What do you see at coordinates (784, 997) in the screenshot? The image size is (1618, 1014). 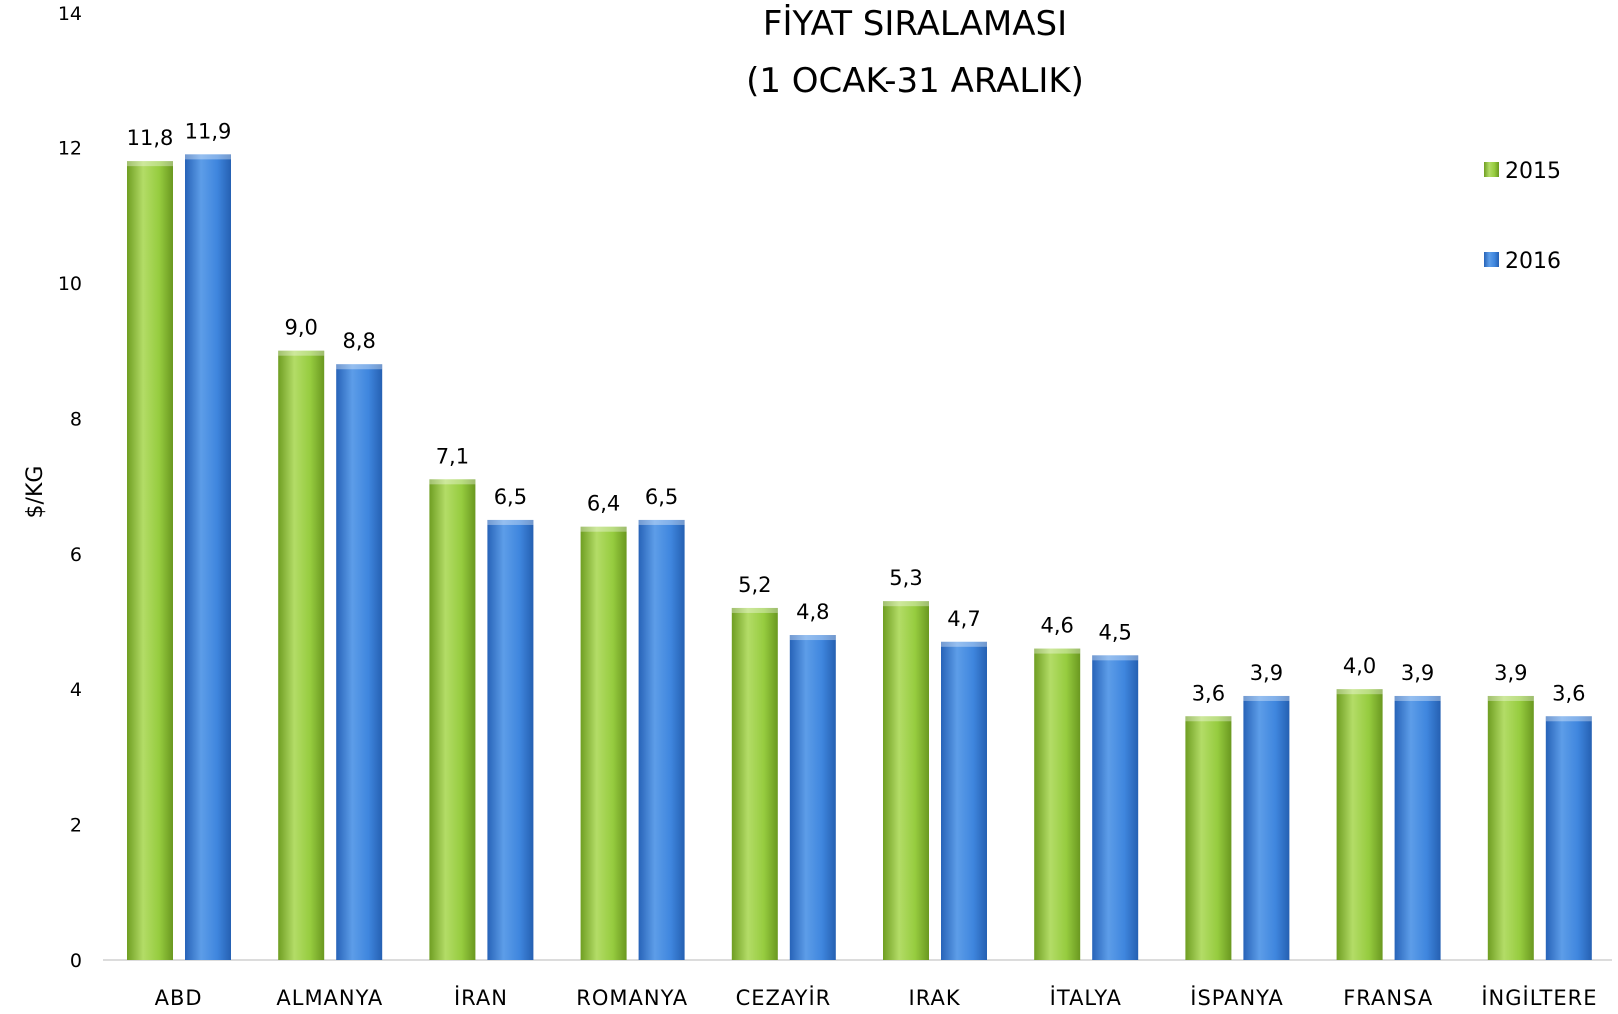 I see `category-label: CEZAYİR` at bounding box center [784, 997].